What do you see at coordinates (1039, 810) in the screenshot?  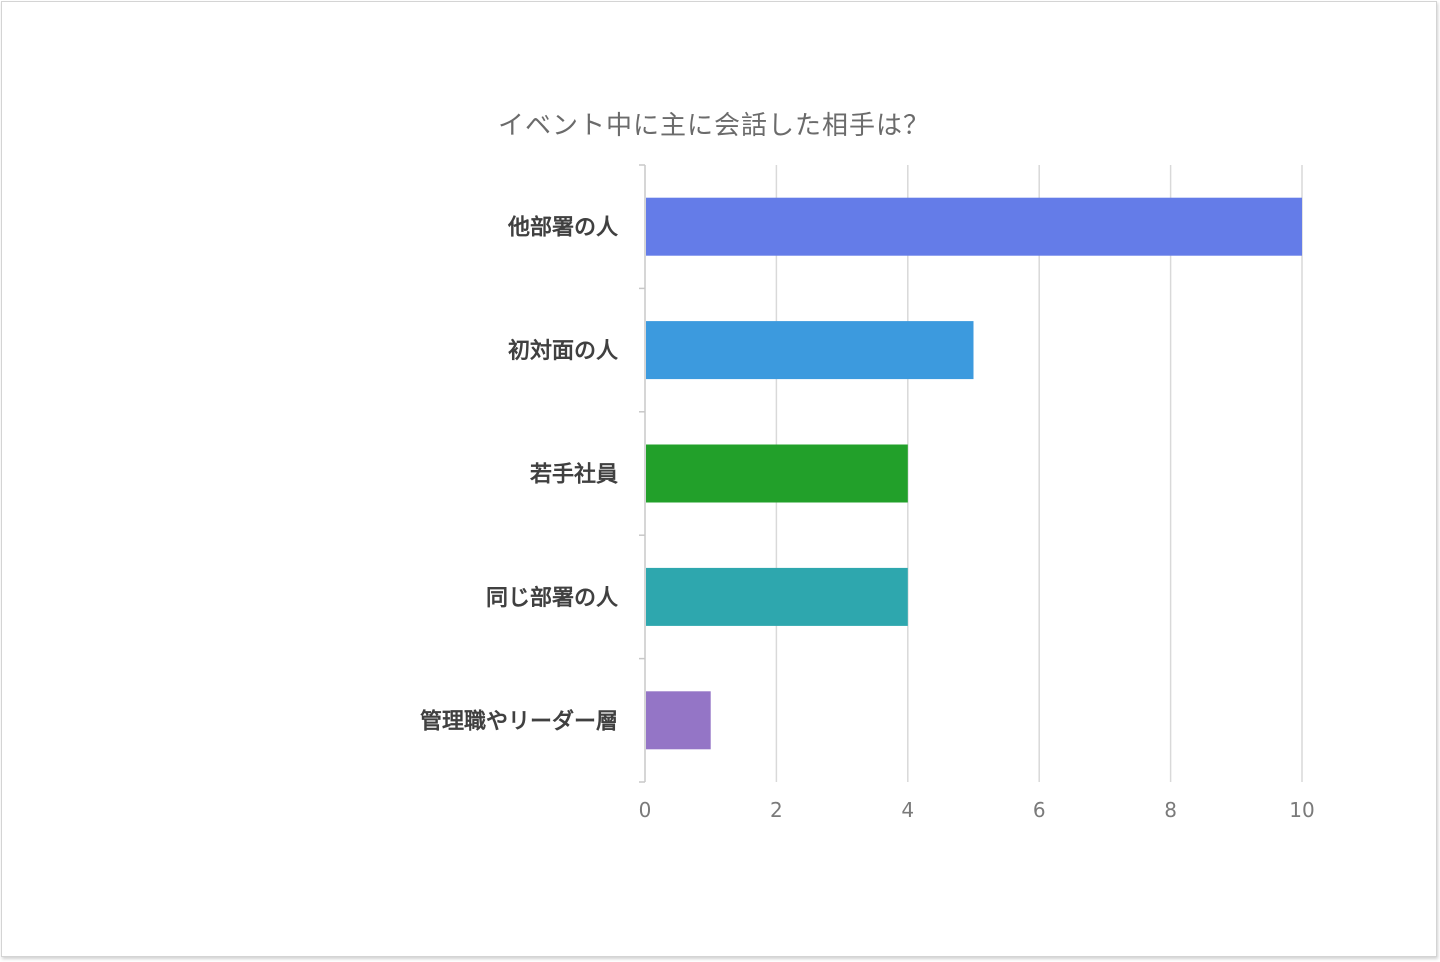 I see `x-tick-label: 6` at bounding box center [1039, 810].